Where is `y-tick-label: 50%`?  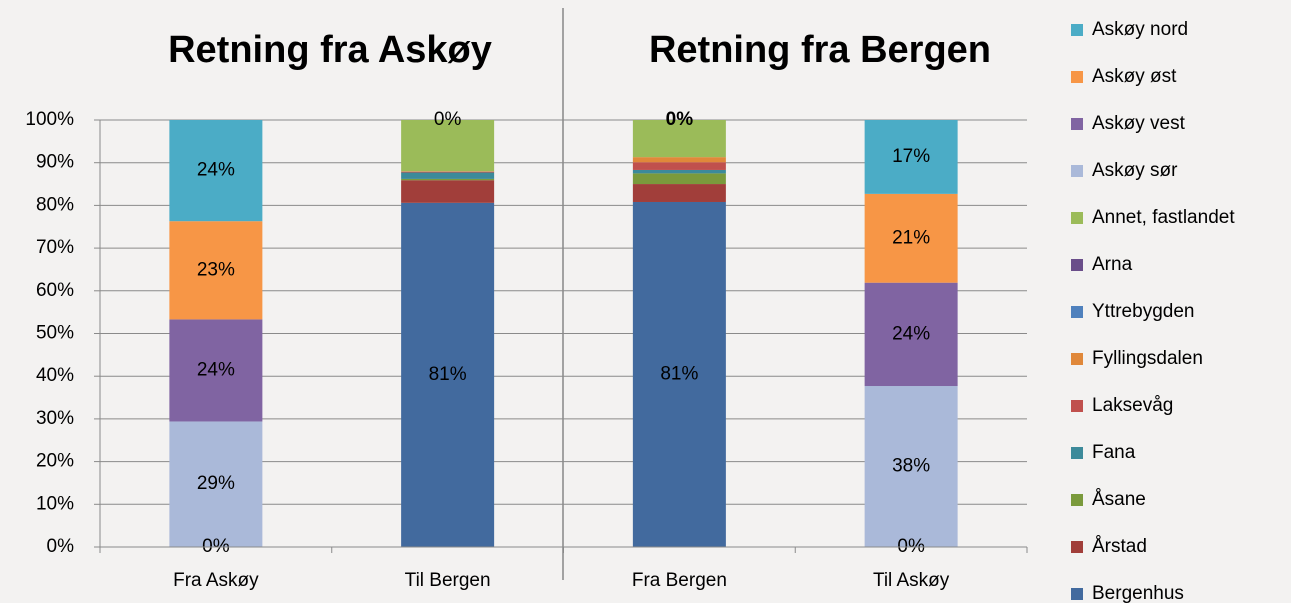 y-tick-label: 50% is located at coordinates (55, 333).